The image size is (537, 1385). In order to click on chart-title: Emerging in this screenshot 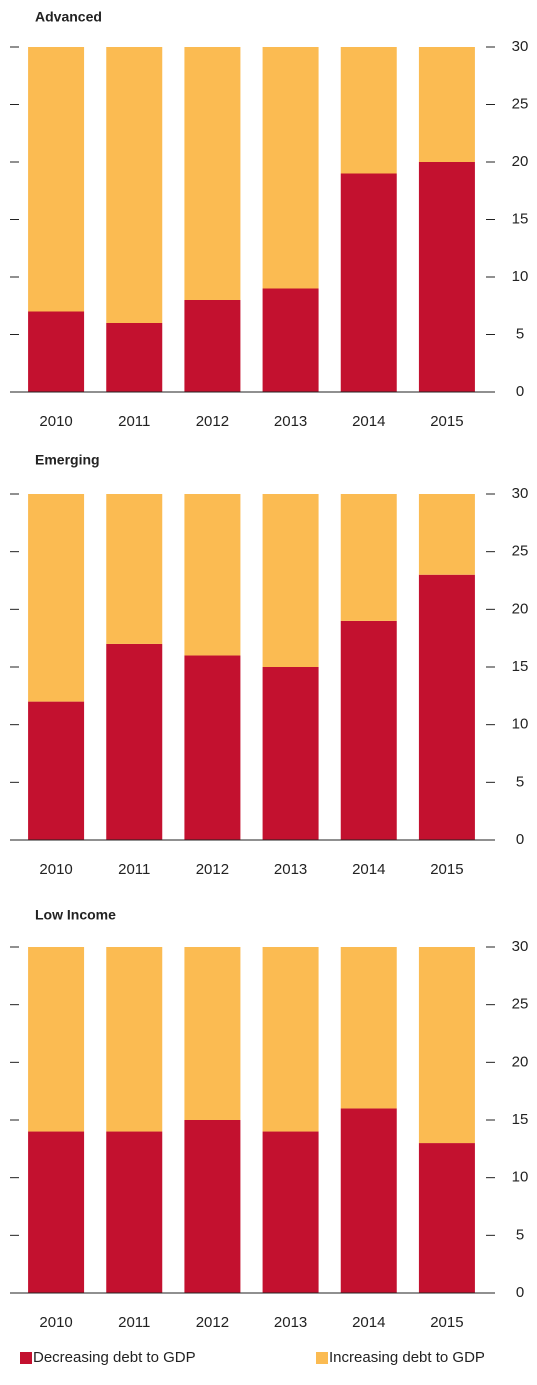, I will do `click(67, 460)`.